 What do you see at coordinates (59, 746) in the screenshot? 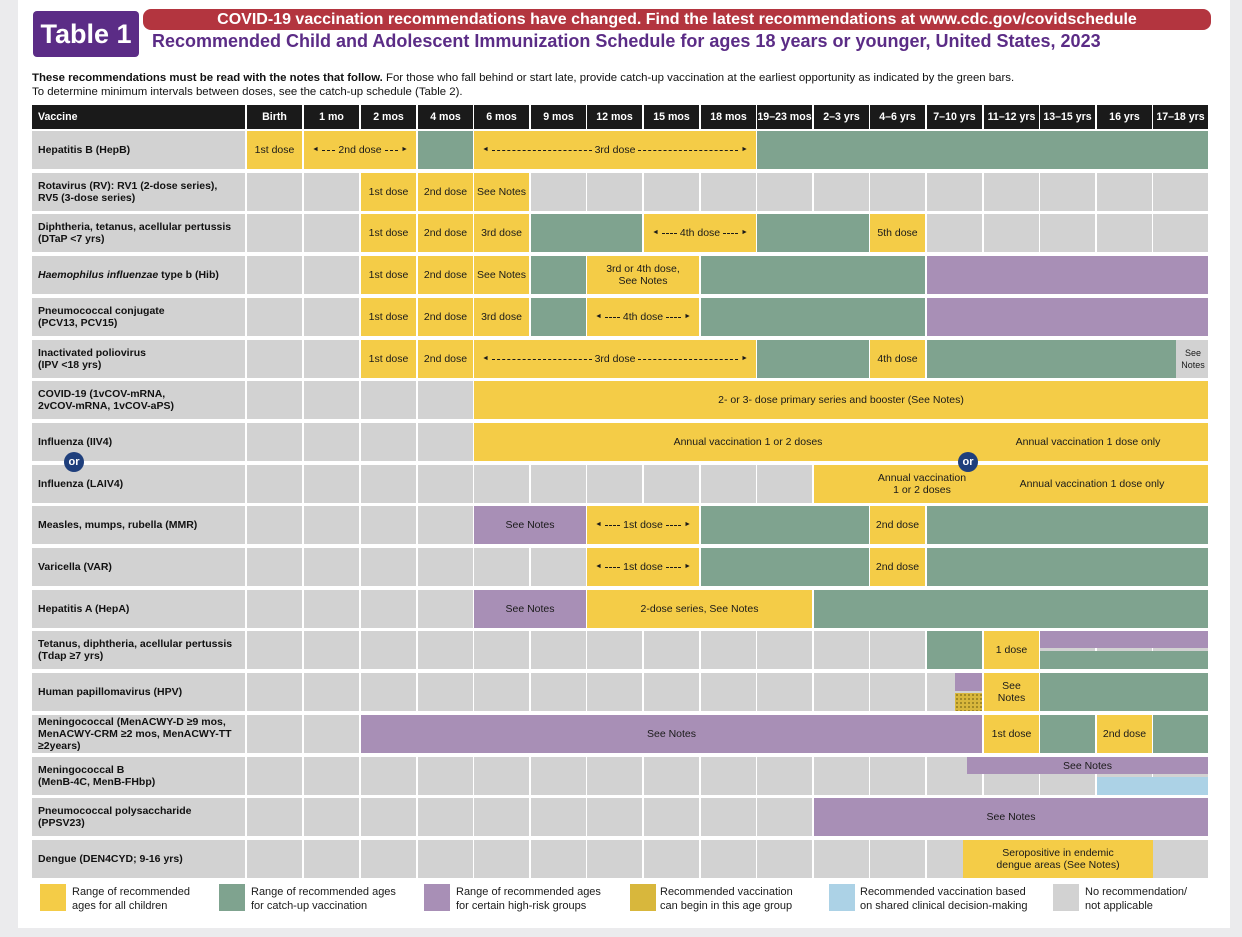
I see `vaccine-name-line: ≥2years)` at bounding box center [59, 746].